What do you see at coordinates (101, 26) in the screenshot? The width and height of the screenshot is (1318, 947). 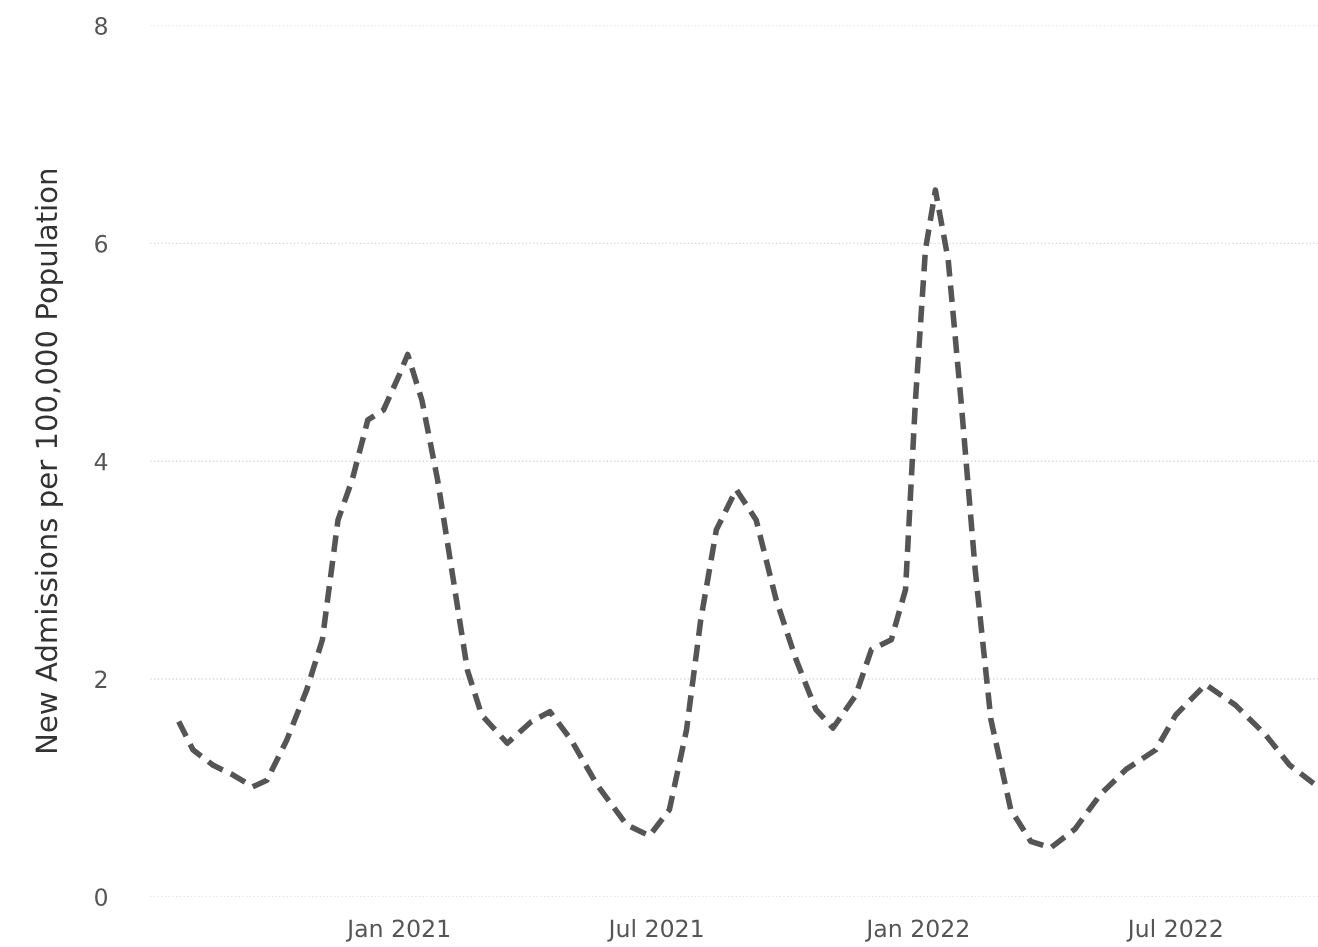 I see `y-tick-label: 8` at bounding box center [101, 26].